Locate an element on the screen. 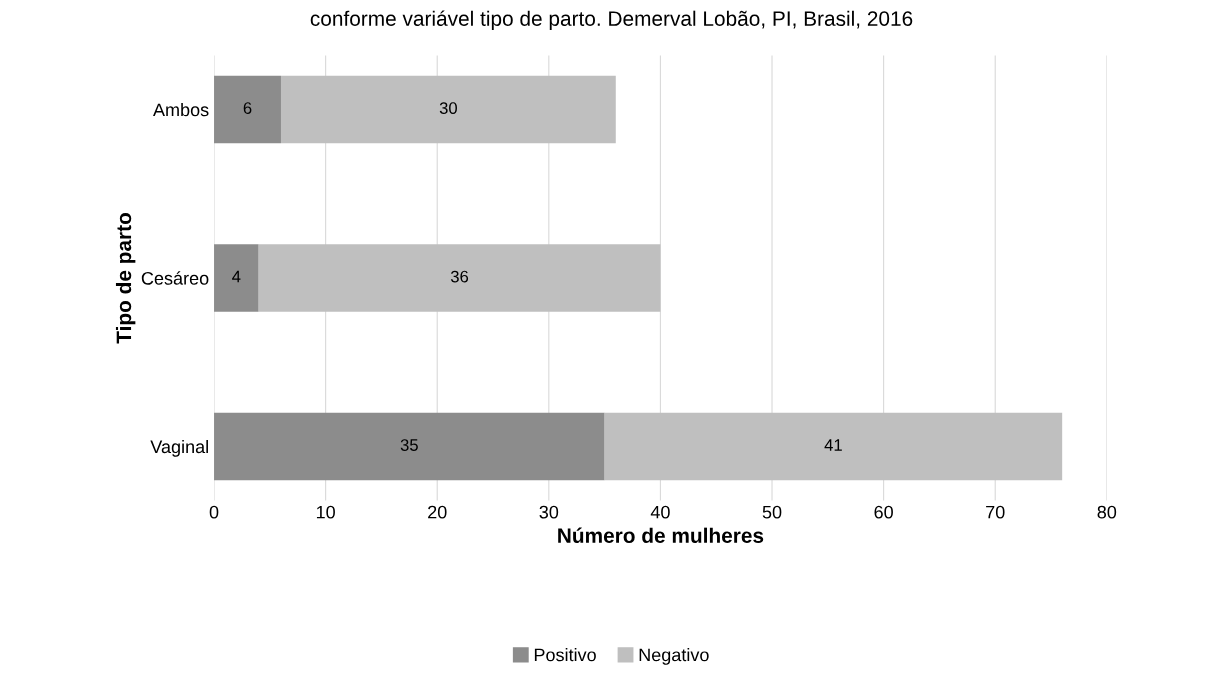 This screenshot has height=695, width=1223. x-tick-label: 60 is located at coordinates (883, 512).